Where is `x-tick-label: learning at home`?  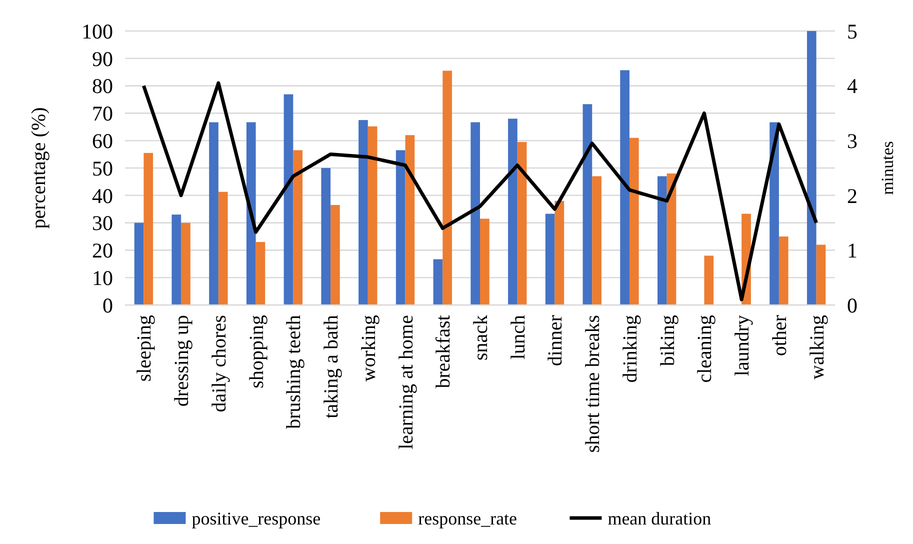 x-tick-label: learning at home is located at coordinates (406, 382).